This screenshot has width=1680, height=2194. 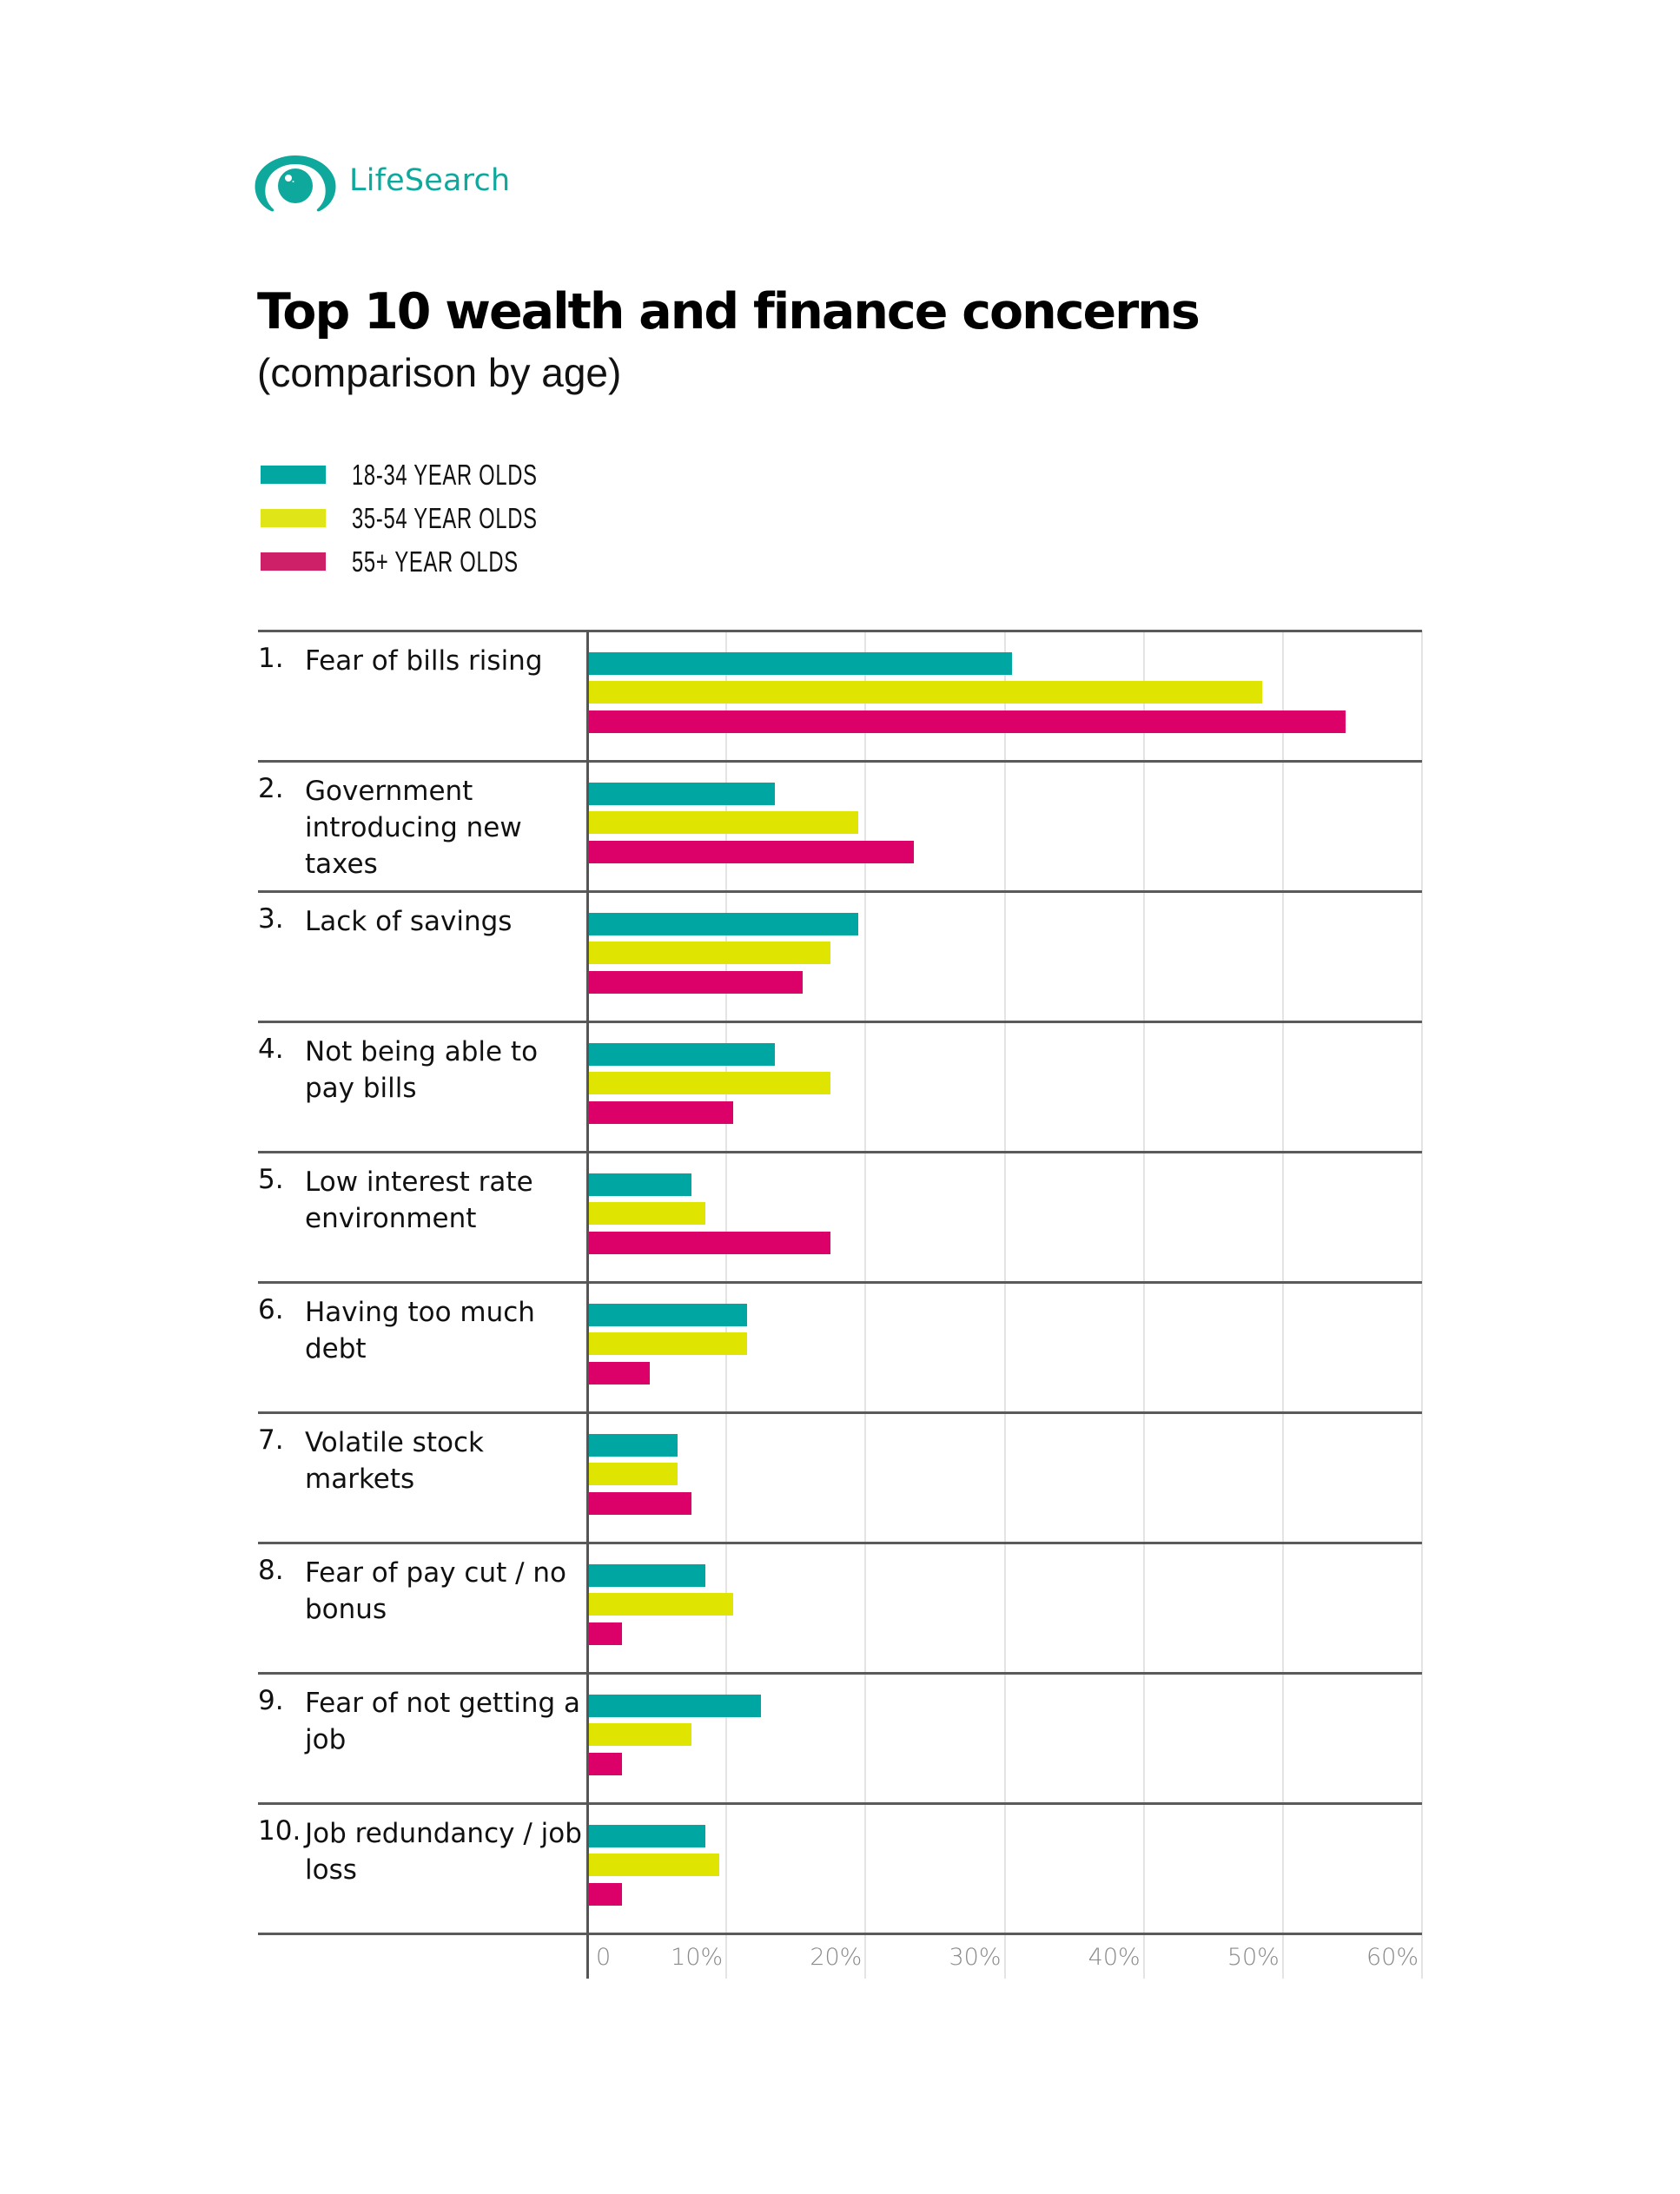 I want to click on x-tick-label: 20%, so click(x=836, y=1957).